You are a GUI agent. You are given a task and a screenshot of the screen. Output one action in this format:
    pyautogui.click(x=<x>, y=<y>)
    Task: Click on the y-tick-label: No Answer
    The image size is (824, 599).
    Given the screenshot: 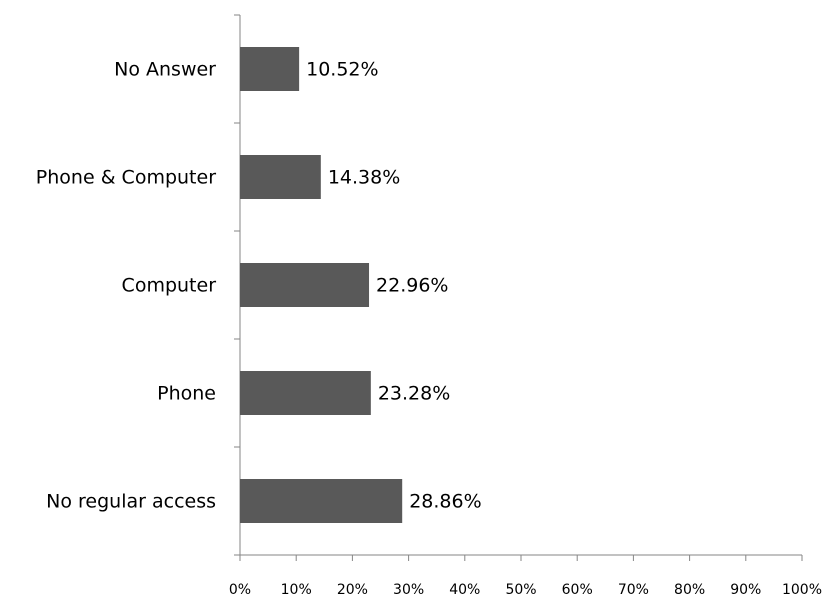 What is the action you would take?
    pyautogui.click(x=165, y=70)
    